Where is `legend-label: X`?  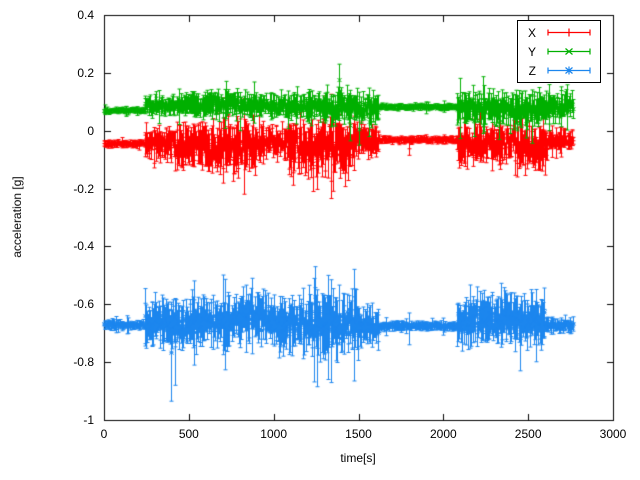
legend-label: X is located at coordinates (531, 32).